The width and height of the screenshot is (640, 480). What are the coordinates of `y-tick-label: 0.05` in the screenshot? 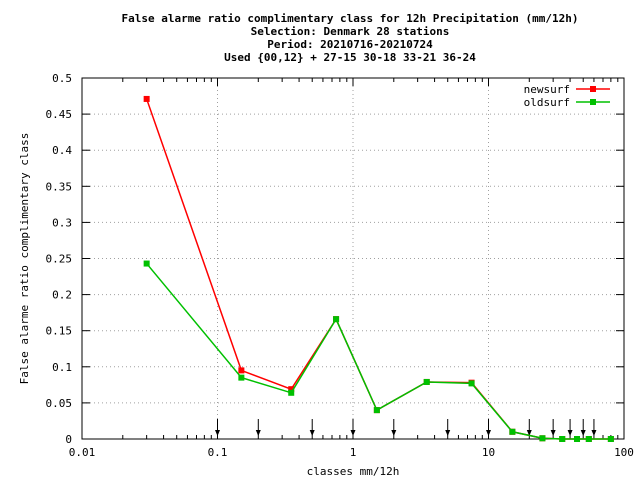 It's located at (59, 403).